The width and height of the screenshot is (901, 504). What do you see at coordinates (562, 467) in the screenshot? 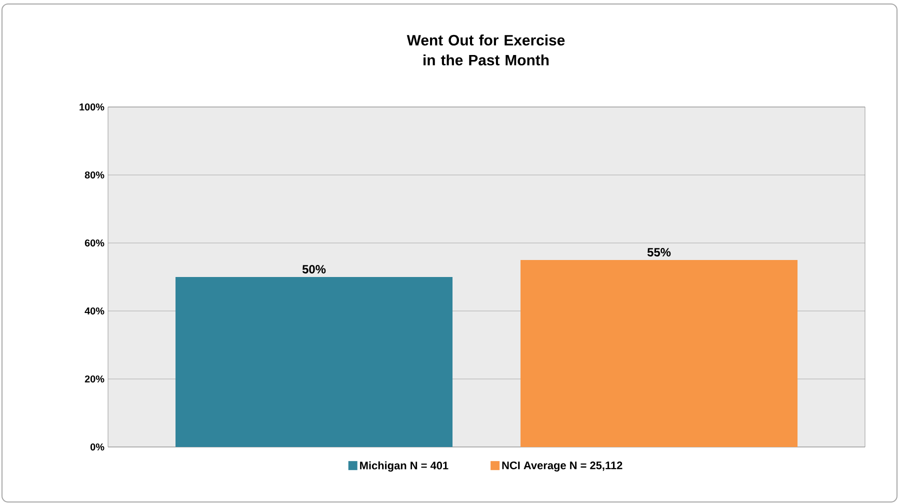
I see `legend-label: NCI Average N = 25,112` at bounding box center [562, 467].